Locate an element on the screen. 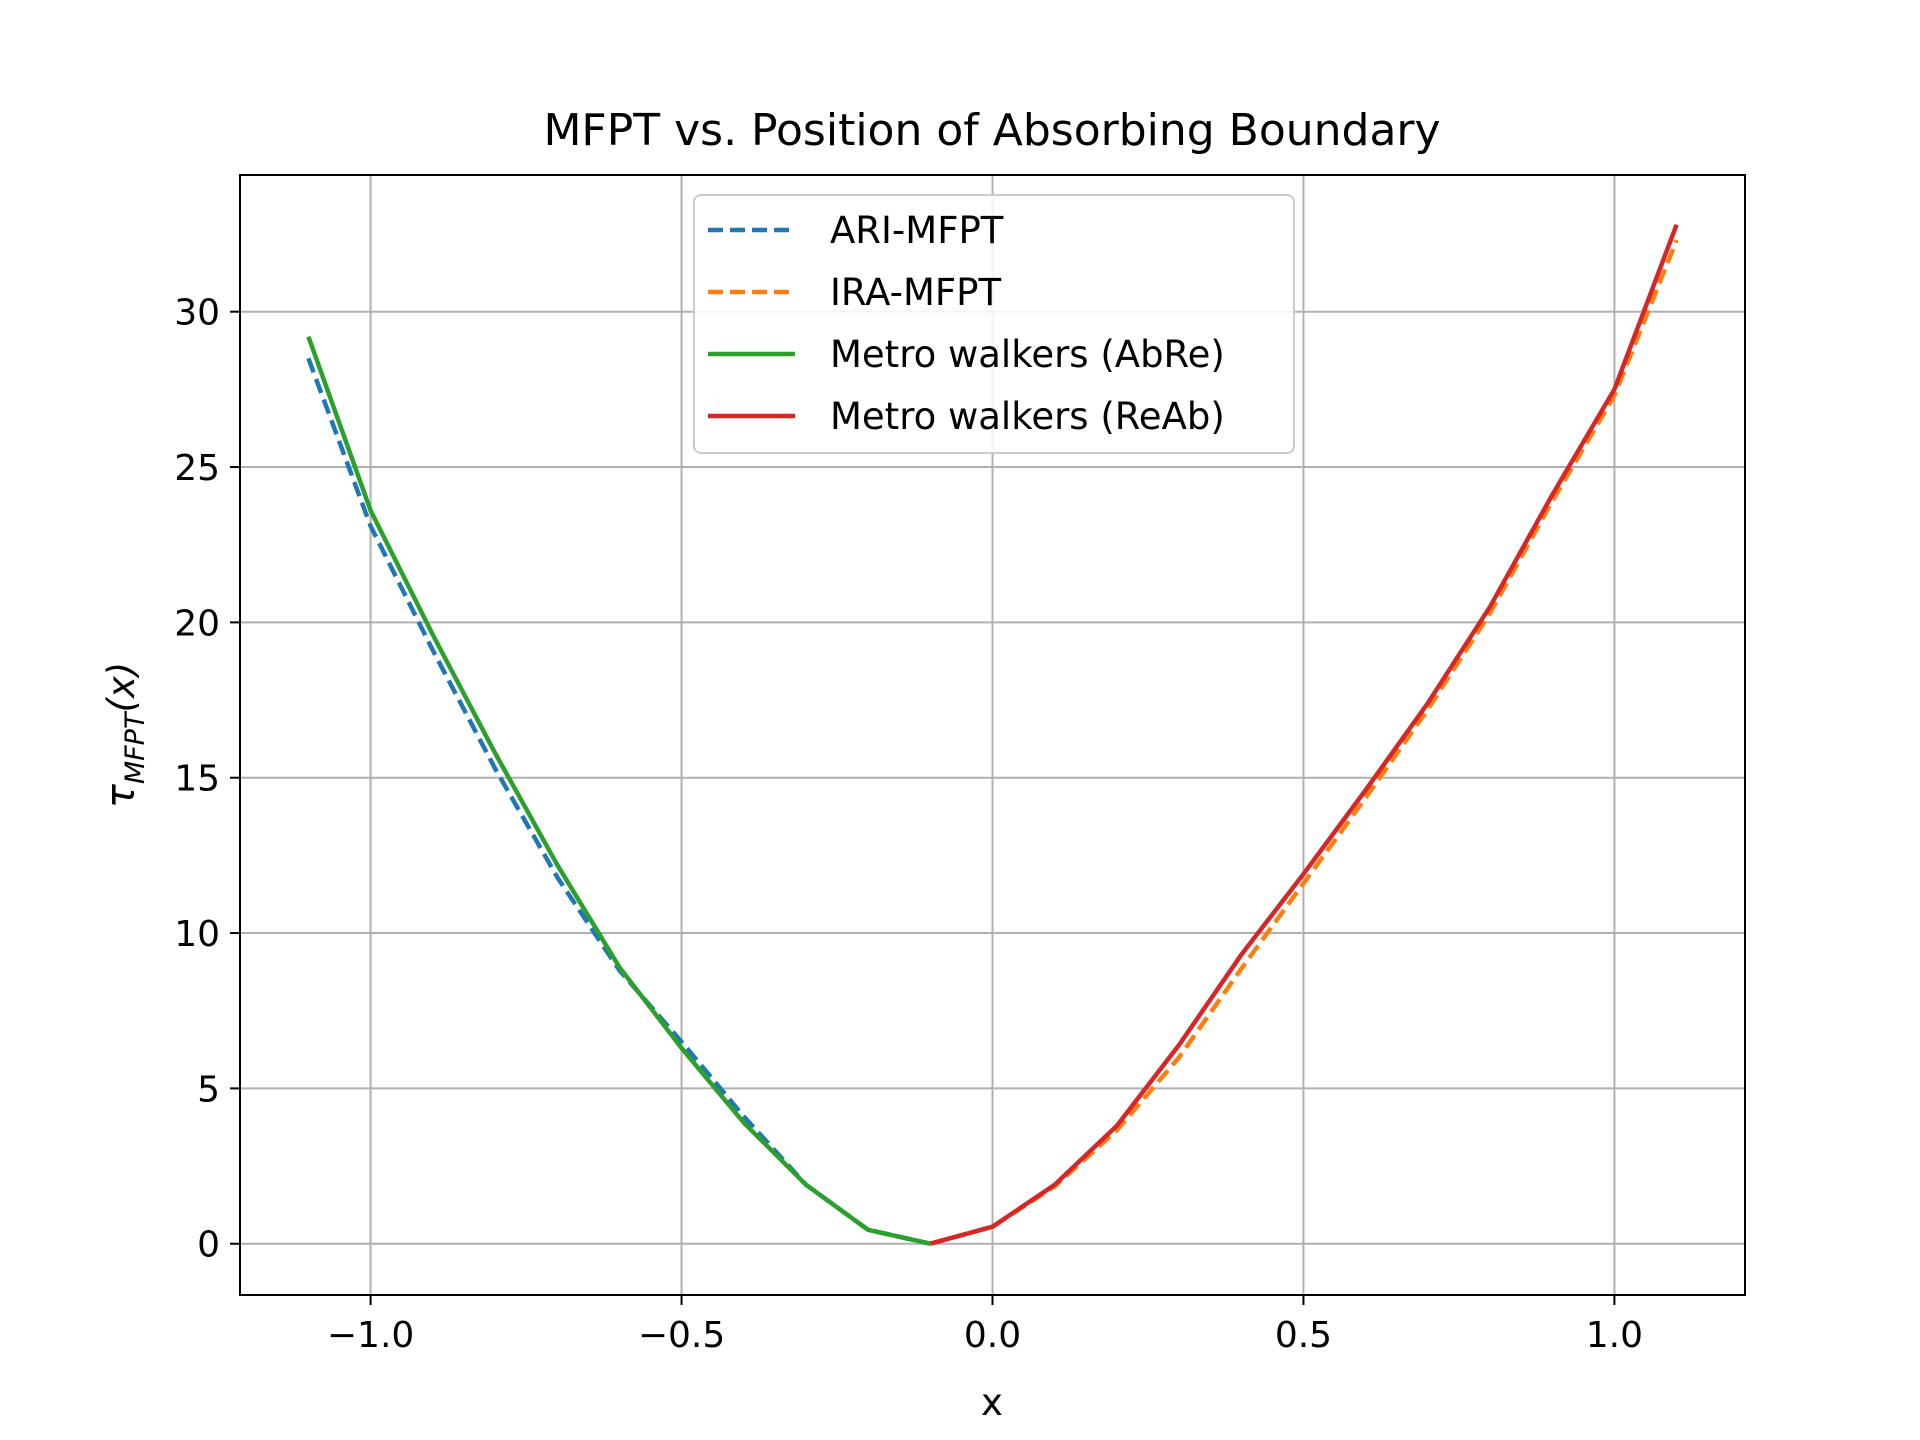  legend-label-2: Metro walkers (AbRe) is located at coordinates (1027, 354).